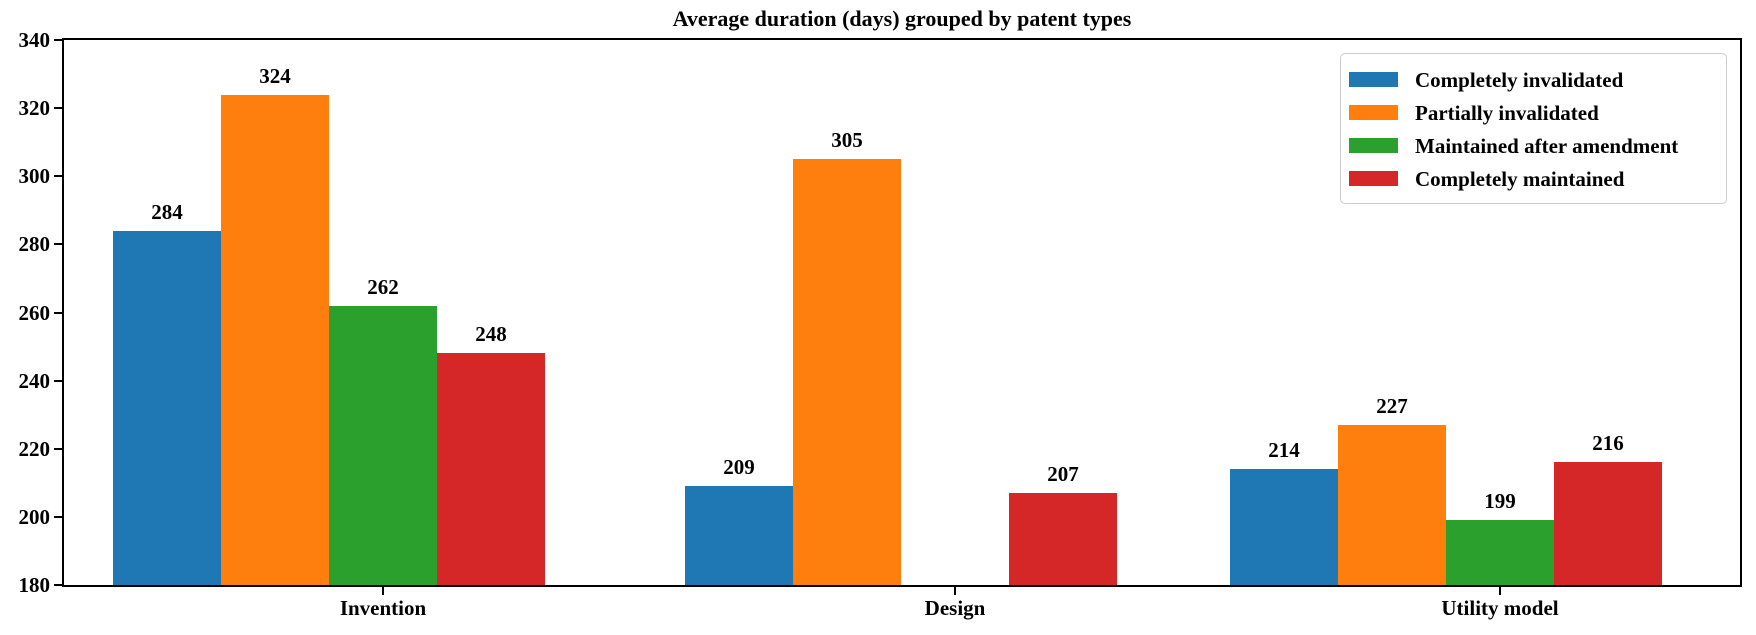  What do you see at coordinates (1373, 145) in the screenshot?
I see `legend-swatch-maintained-after-amendment` at bounding box center [1373, 145].